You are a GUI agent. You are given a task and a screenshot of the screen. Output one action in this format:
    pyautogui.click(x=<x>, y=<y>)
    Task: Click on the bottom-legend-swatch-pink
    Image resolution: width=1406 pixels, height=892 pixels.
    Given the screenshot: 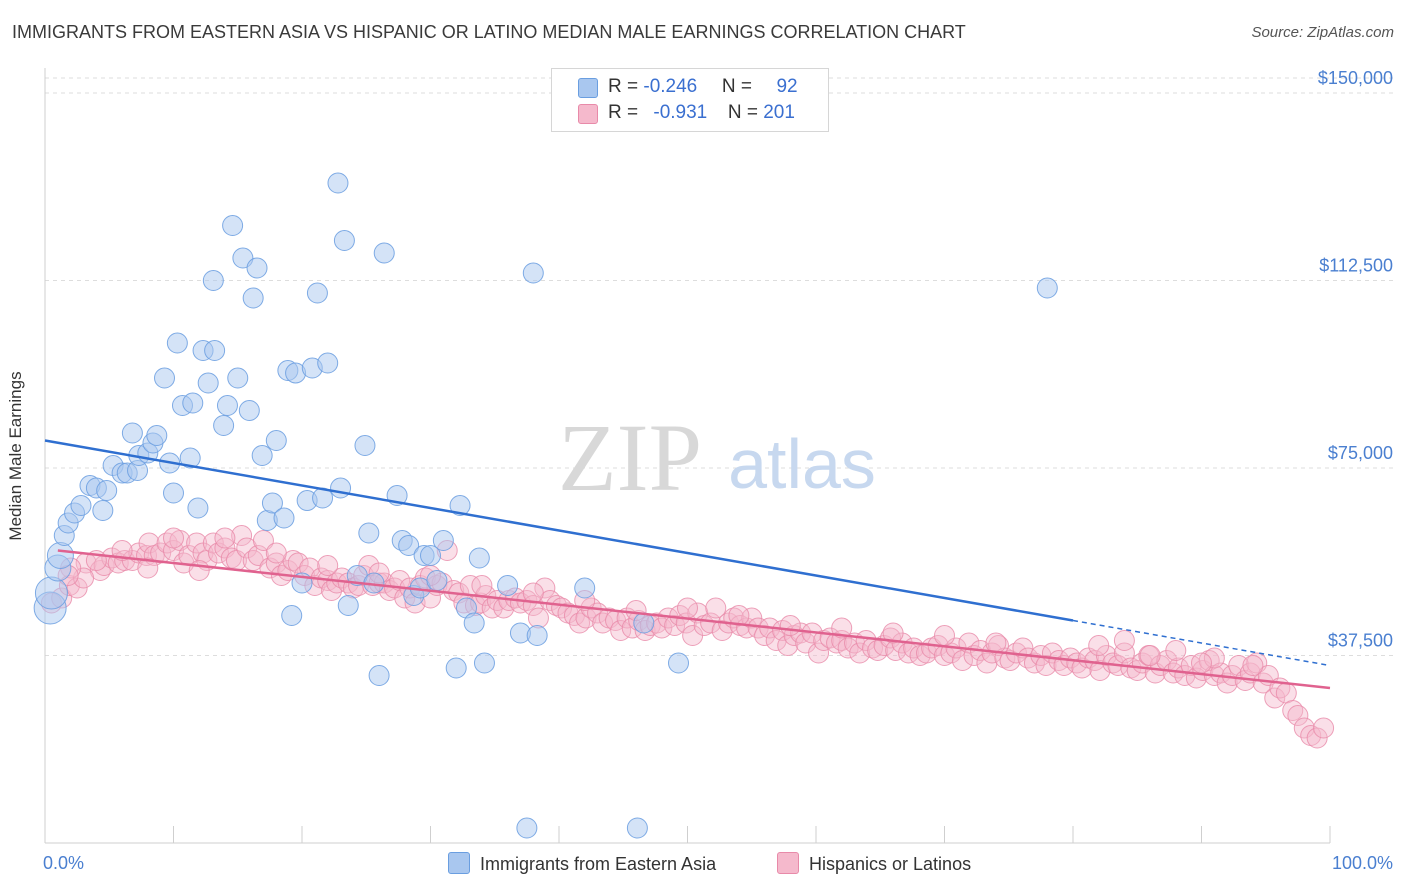 What is the action you would take?
    pyautogui.click(x=788, y=863)
    